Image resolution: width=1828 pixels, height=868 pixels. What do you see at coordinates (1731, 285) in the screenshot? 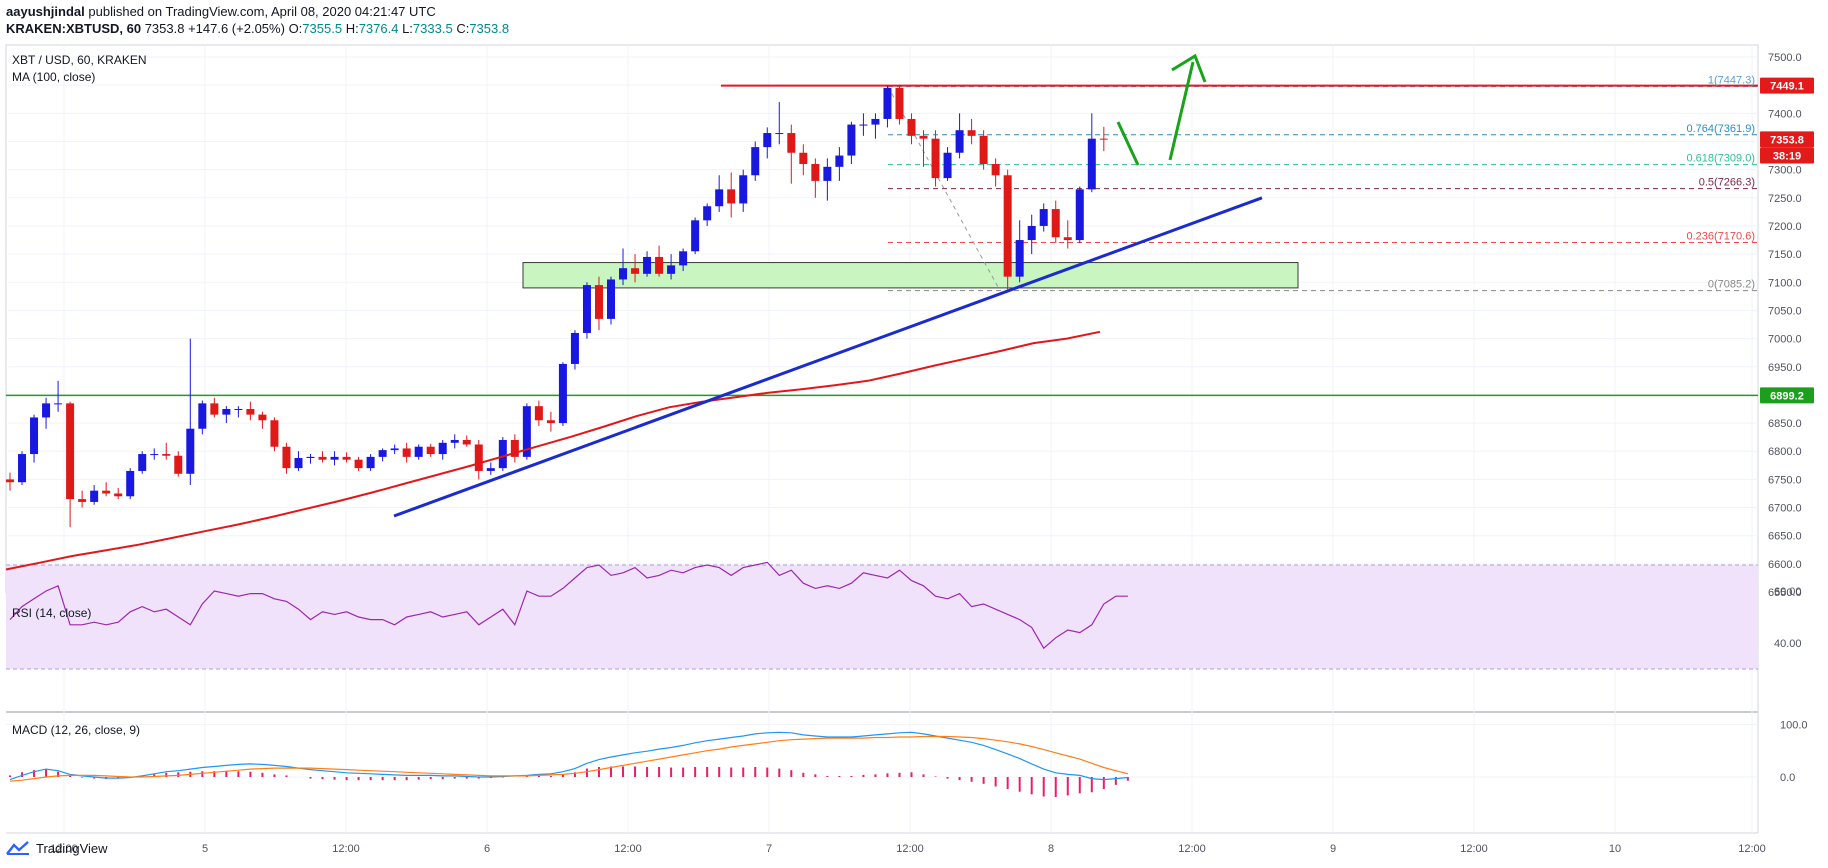
I see `fib-level-label: 0(7085.2)` at bounding box center [1731, 285].